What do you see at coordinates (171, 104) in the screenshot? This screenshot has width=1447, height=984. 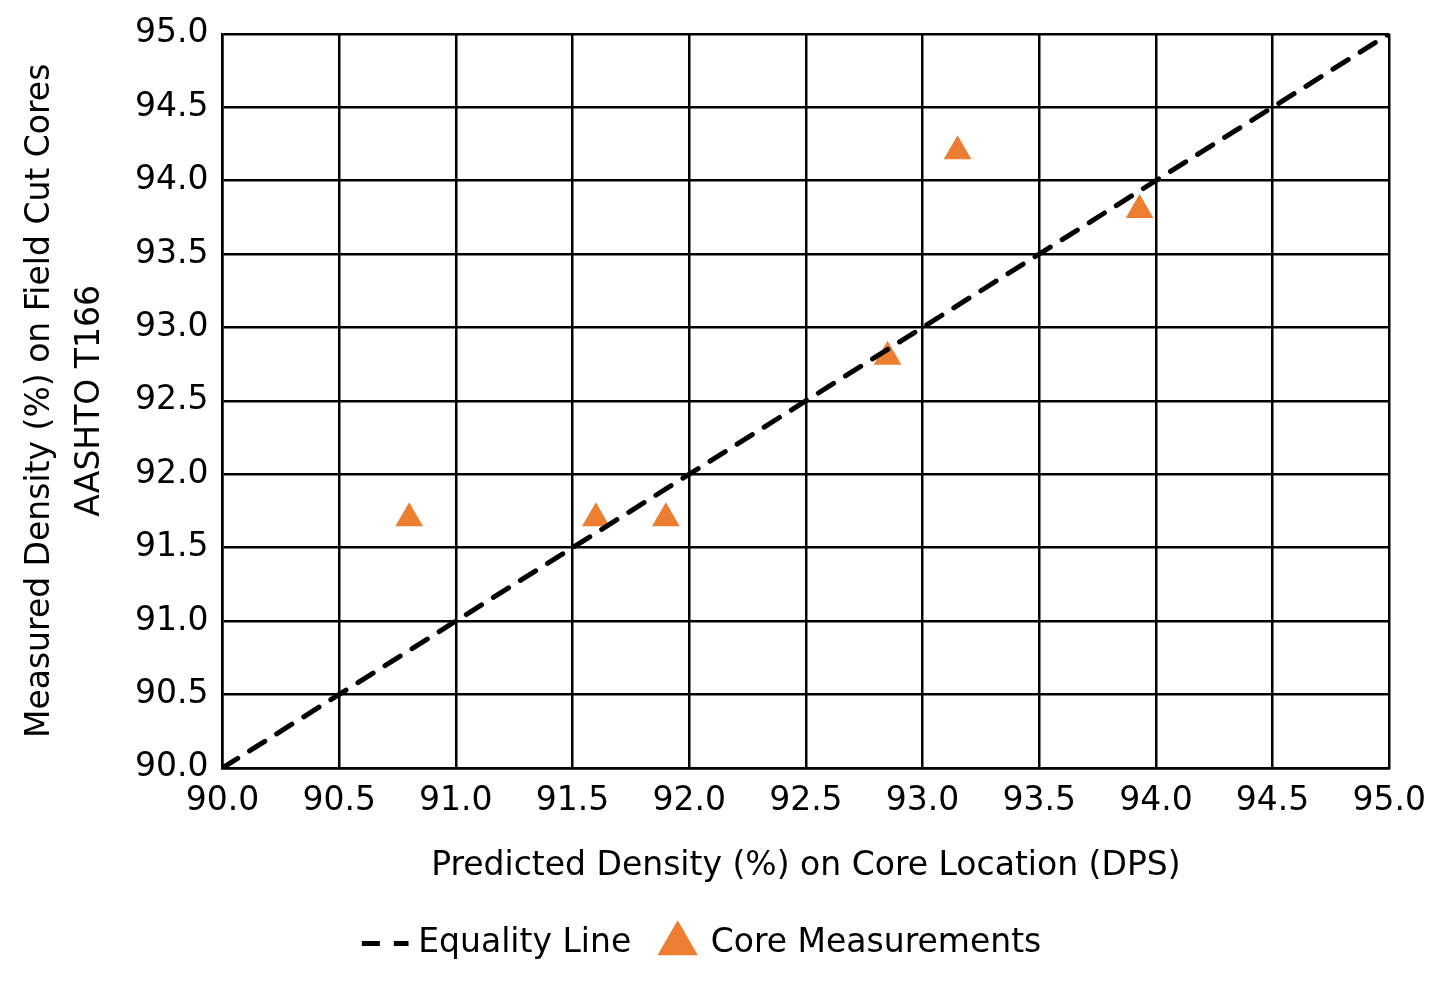 I see `y-tick-label: 94.5` at bounding box center [171, 104].